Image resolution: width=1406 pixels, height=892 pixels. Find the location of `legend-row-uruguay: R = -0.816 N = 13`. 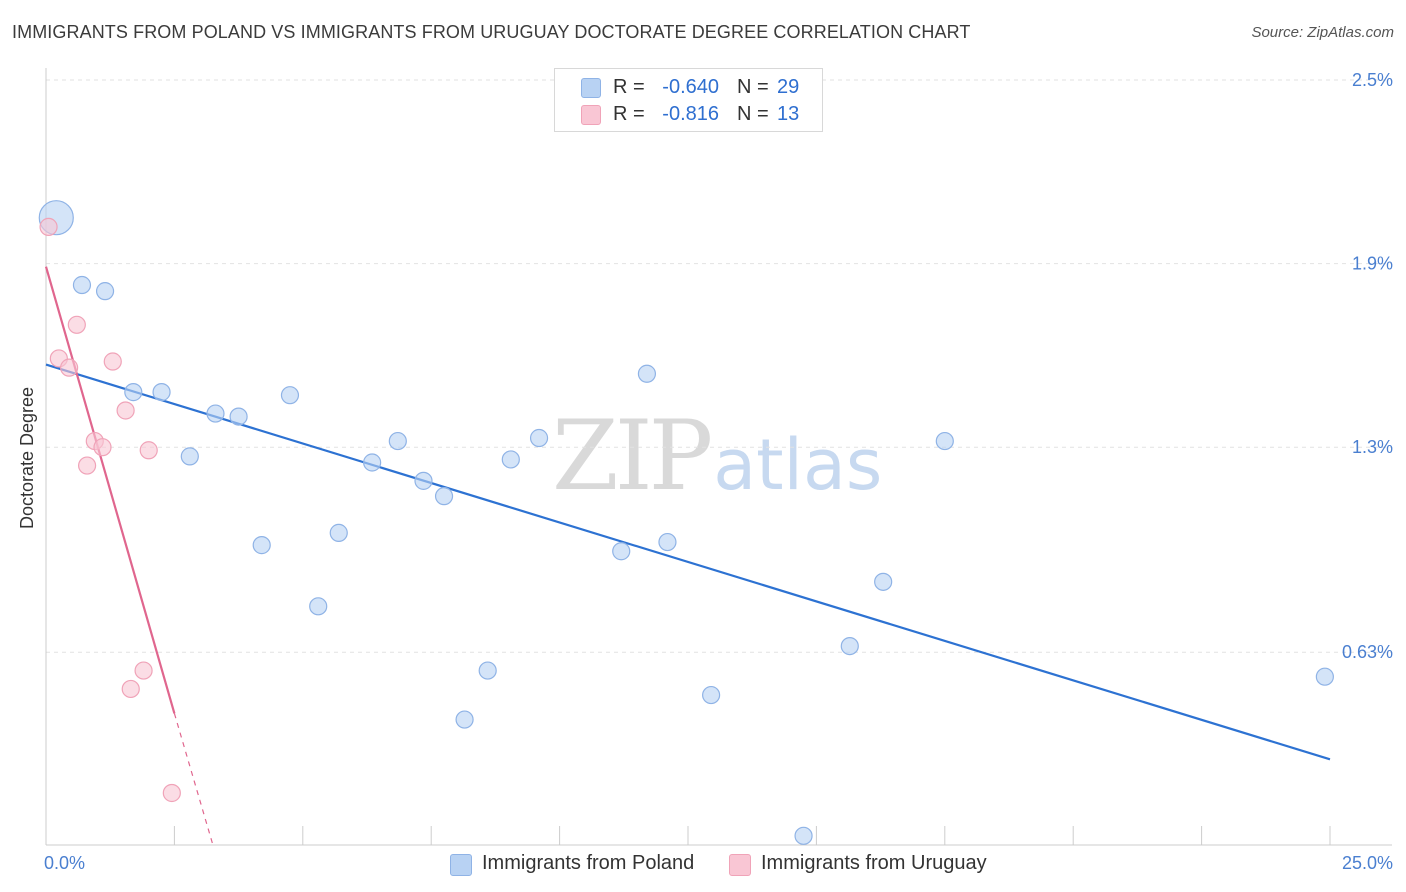

legend-row-uruguay: R = -0.816 N = 13 is located at coordinates (688, 114).